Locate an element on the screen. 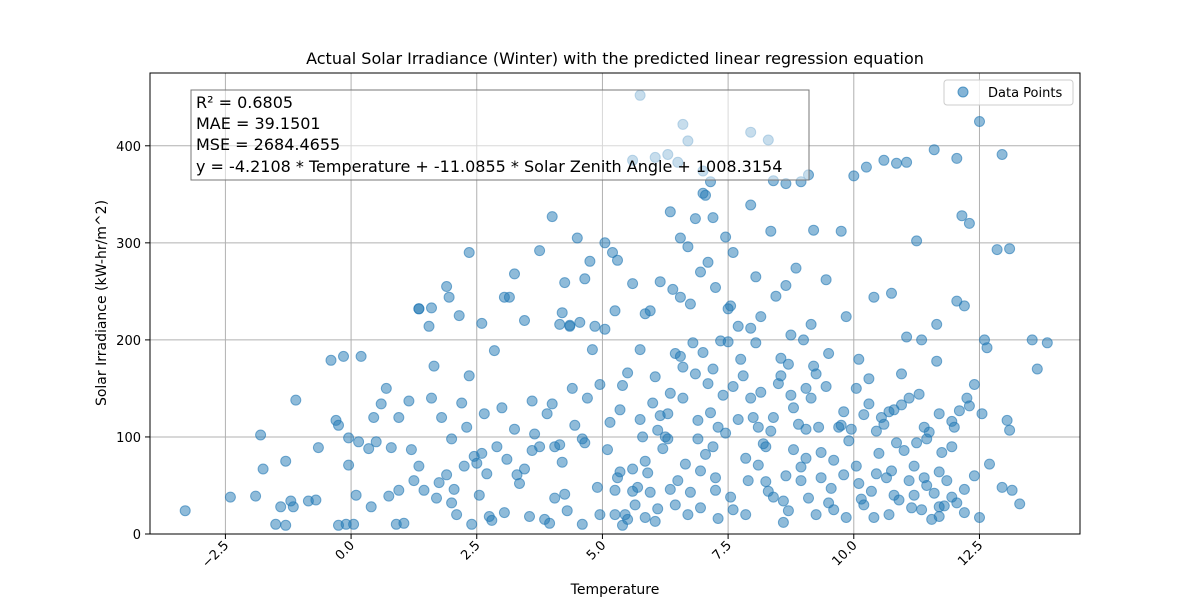  y-tick-label: 200 is located at coordinates (128, 341).